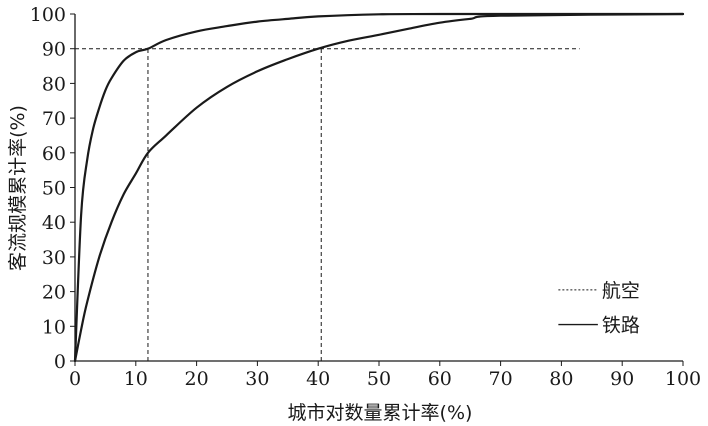  I want to click on y-tick-label: 90, so click(54, 50).